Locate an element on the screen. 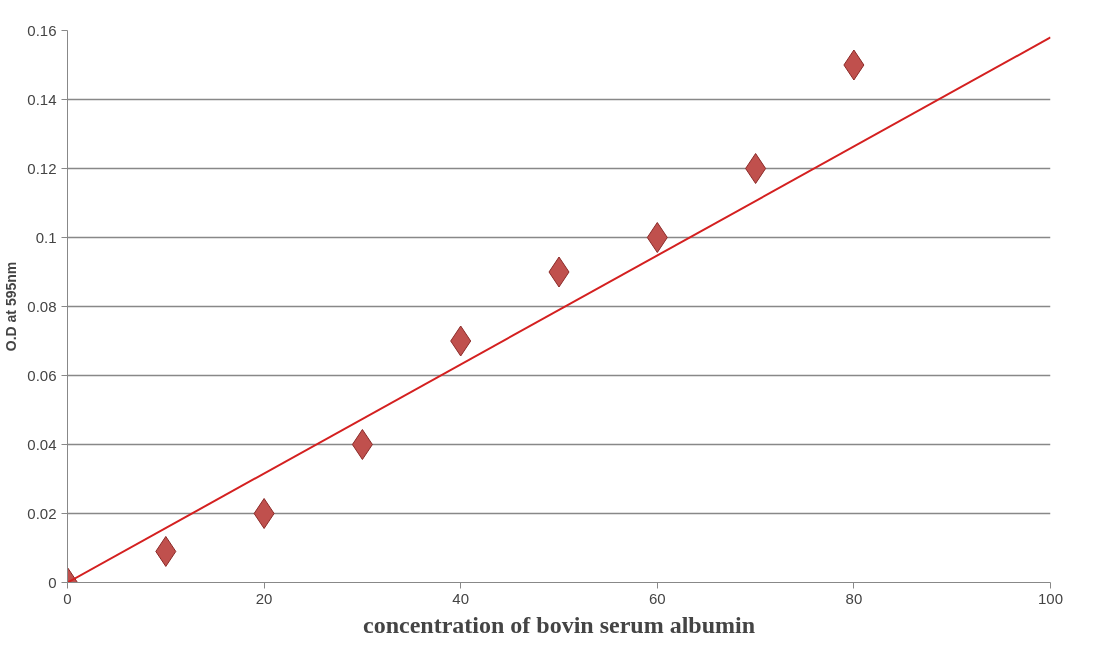  y-tick-label: 0.06 is located at coordinates (42, 375).